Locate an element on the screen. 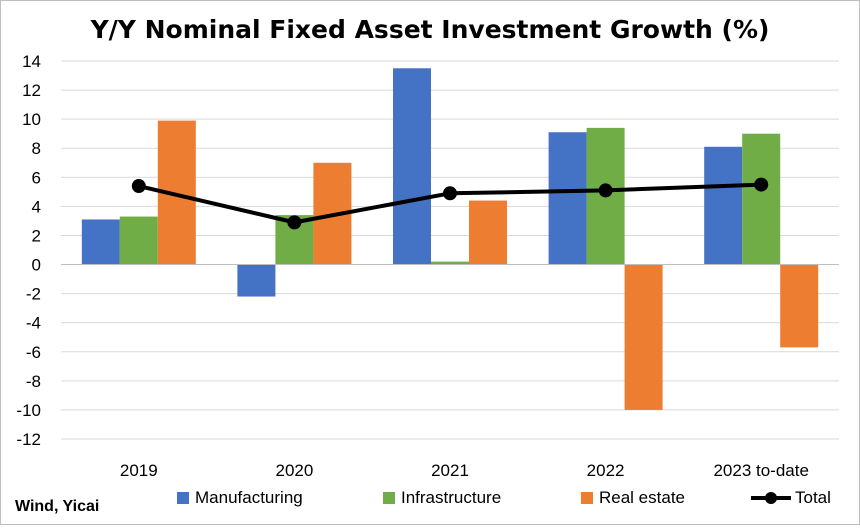  total-line is located at coordinates (450, 203).